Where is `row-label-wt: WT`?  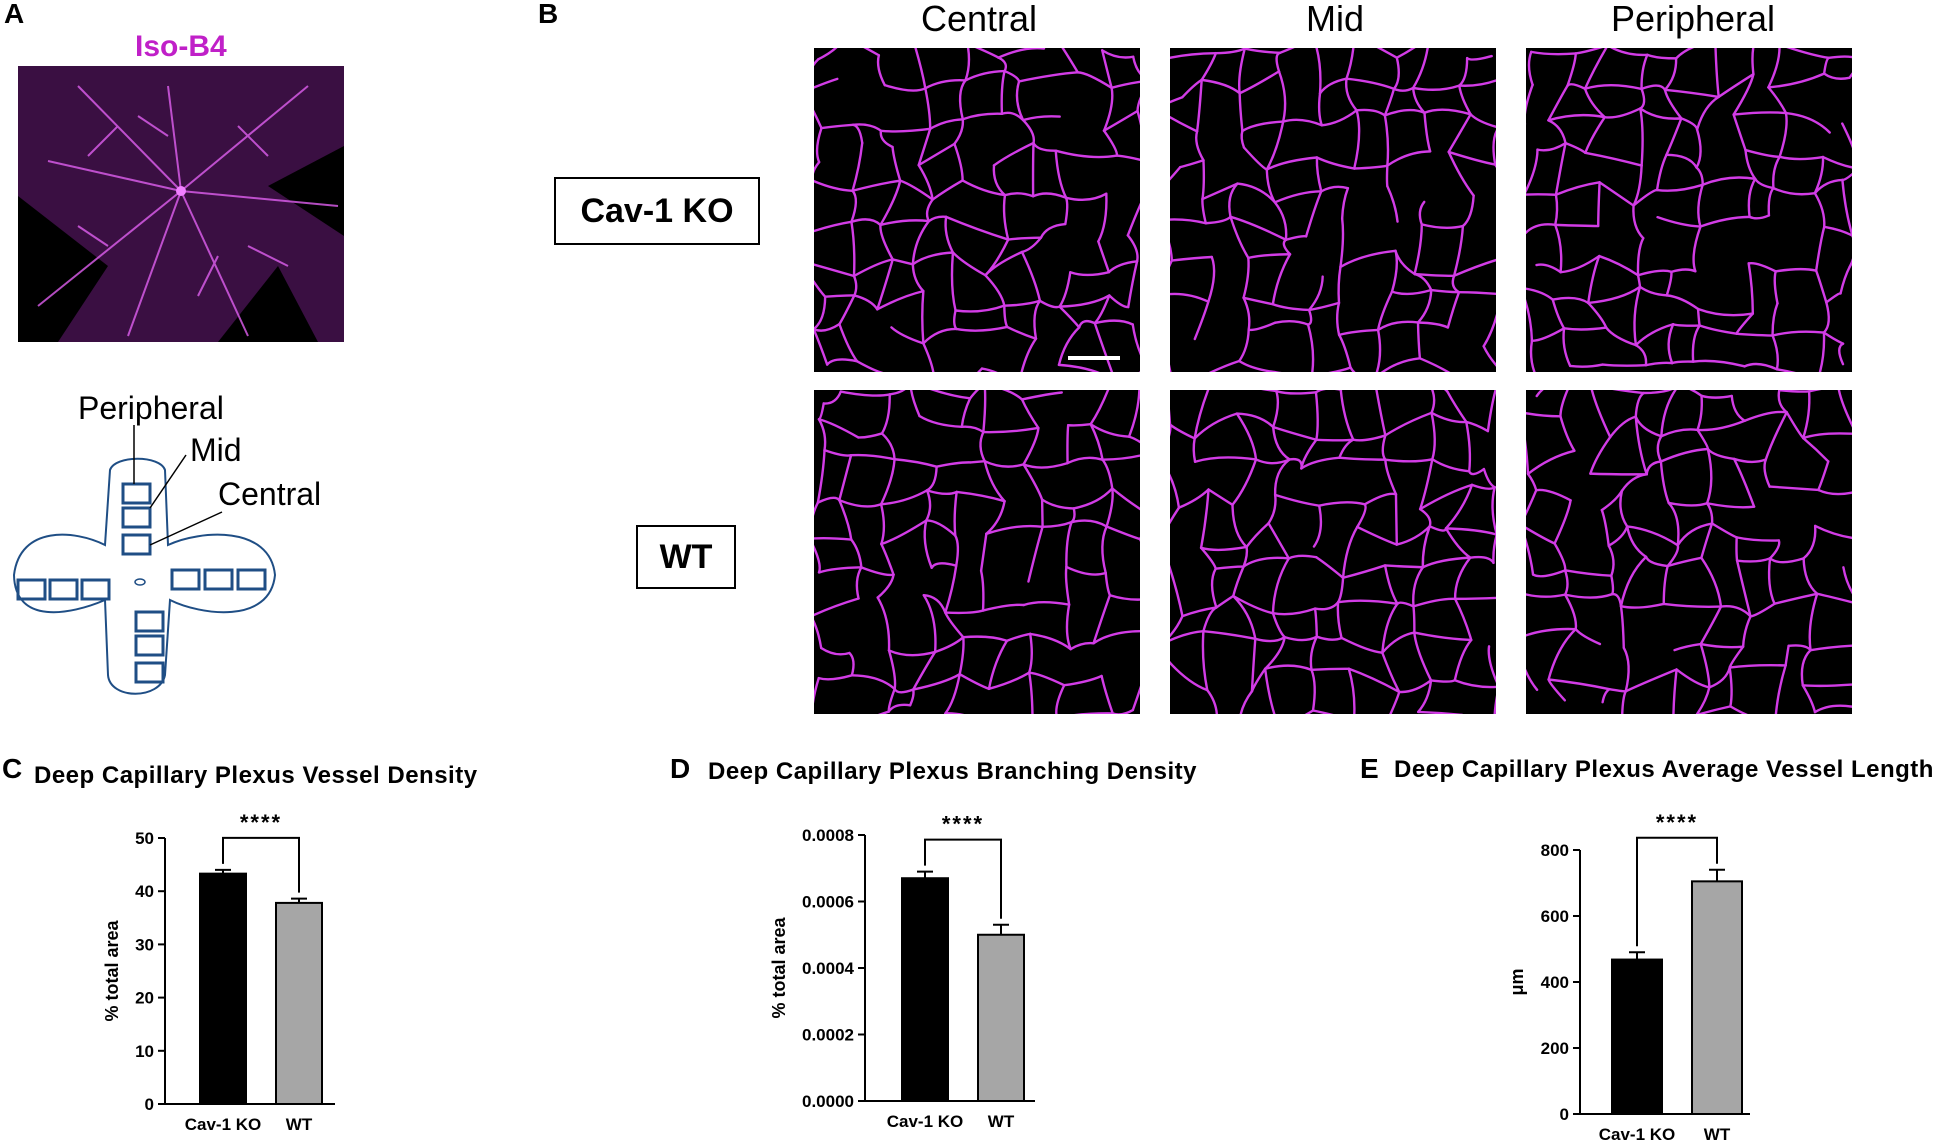
row-label-wt: WT is located at coordinates (686, 557).